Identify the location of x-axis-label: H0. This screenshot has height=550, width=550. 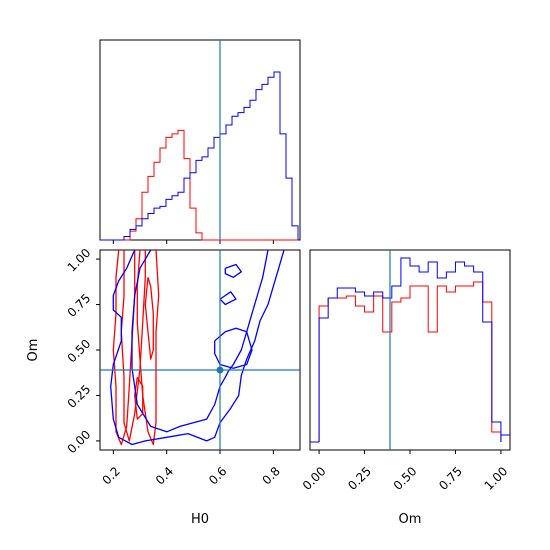
(200, 519).